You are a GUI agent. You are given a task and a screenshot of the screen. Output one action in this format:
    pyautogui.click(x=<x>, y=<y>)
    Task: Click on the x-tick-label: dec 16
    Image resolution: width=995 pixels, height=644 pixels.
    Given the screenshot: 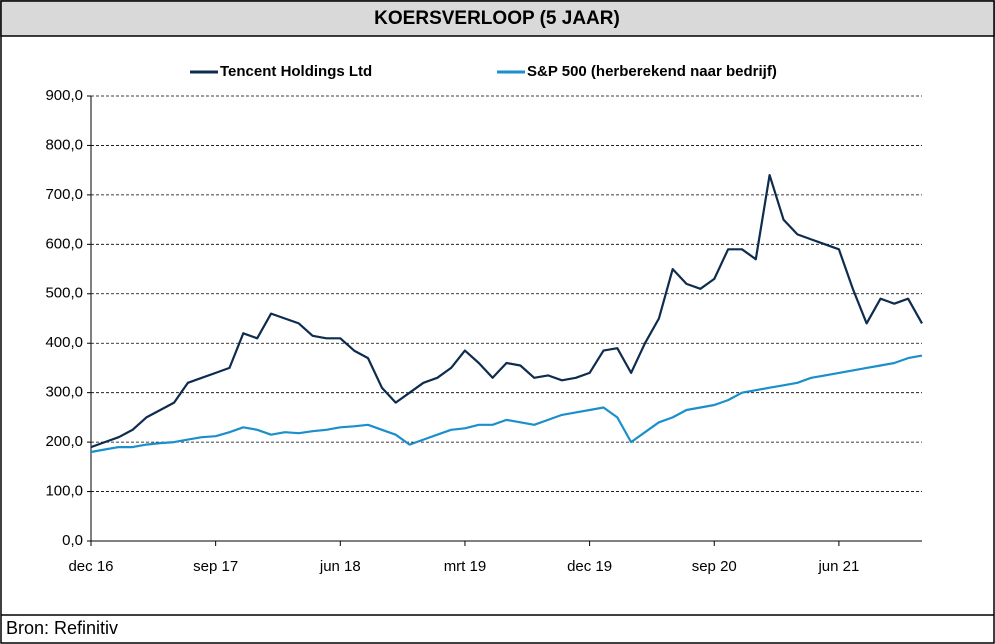 What is the action you would take?
    pyautogui.click(x=90, y=566)
    